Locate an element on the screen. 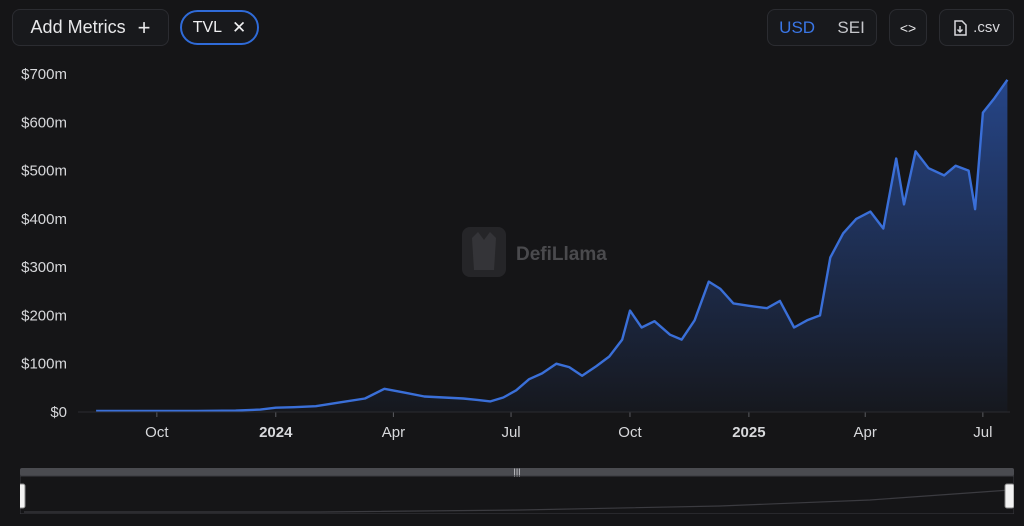 This screenshot has height=526, width=1024. defillama-watermark: DefiLlama is located at coordinates (534, 252).